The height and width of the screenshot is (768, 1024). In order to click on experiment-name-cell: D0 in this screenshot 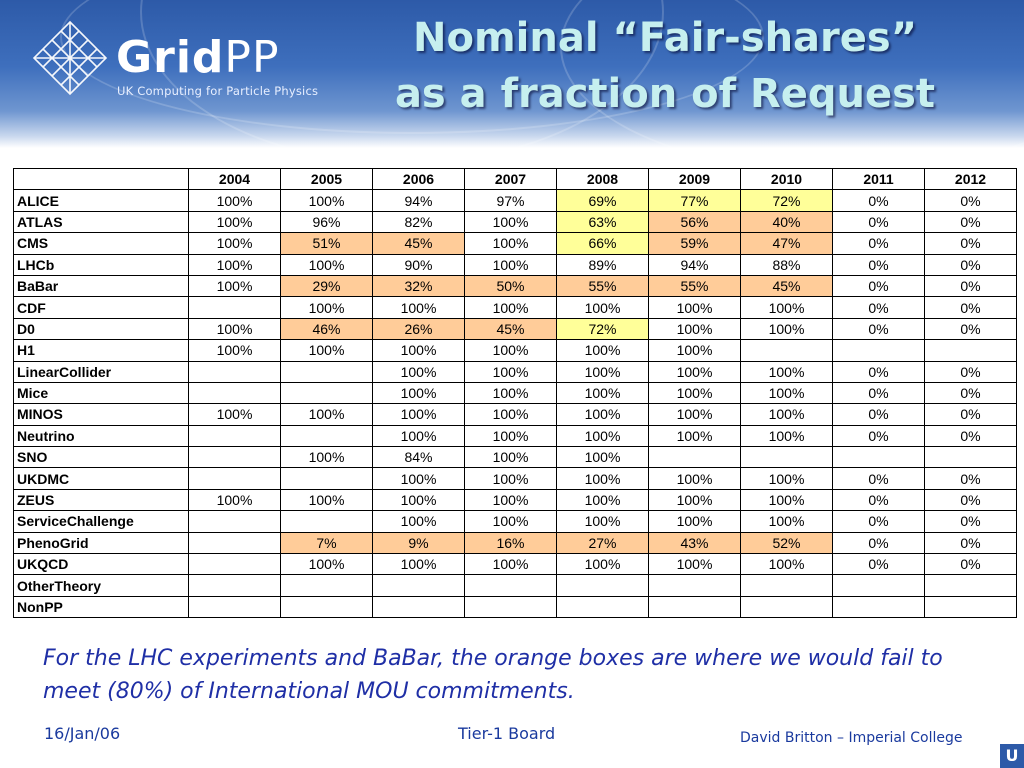, I will do `click(101, 329)`.